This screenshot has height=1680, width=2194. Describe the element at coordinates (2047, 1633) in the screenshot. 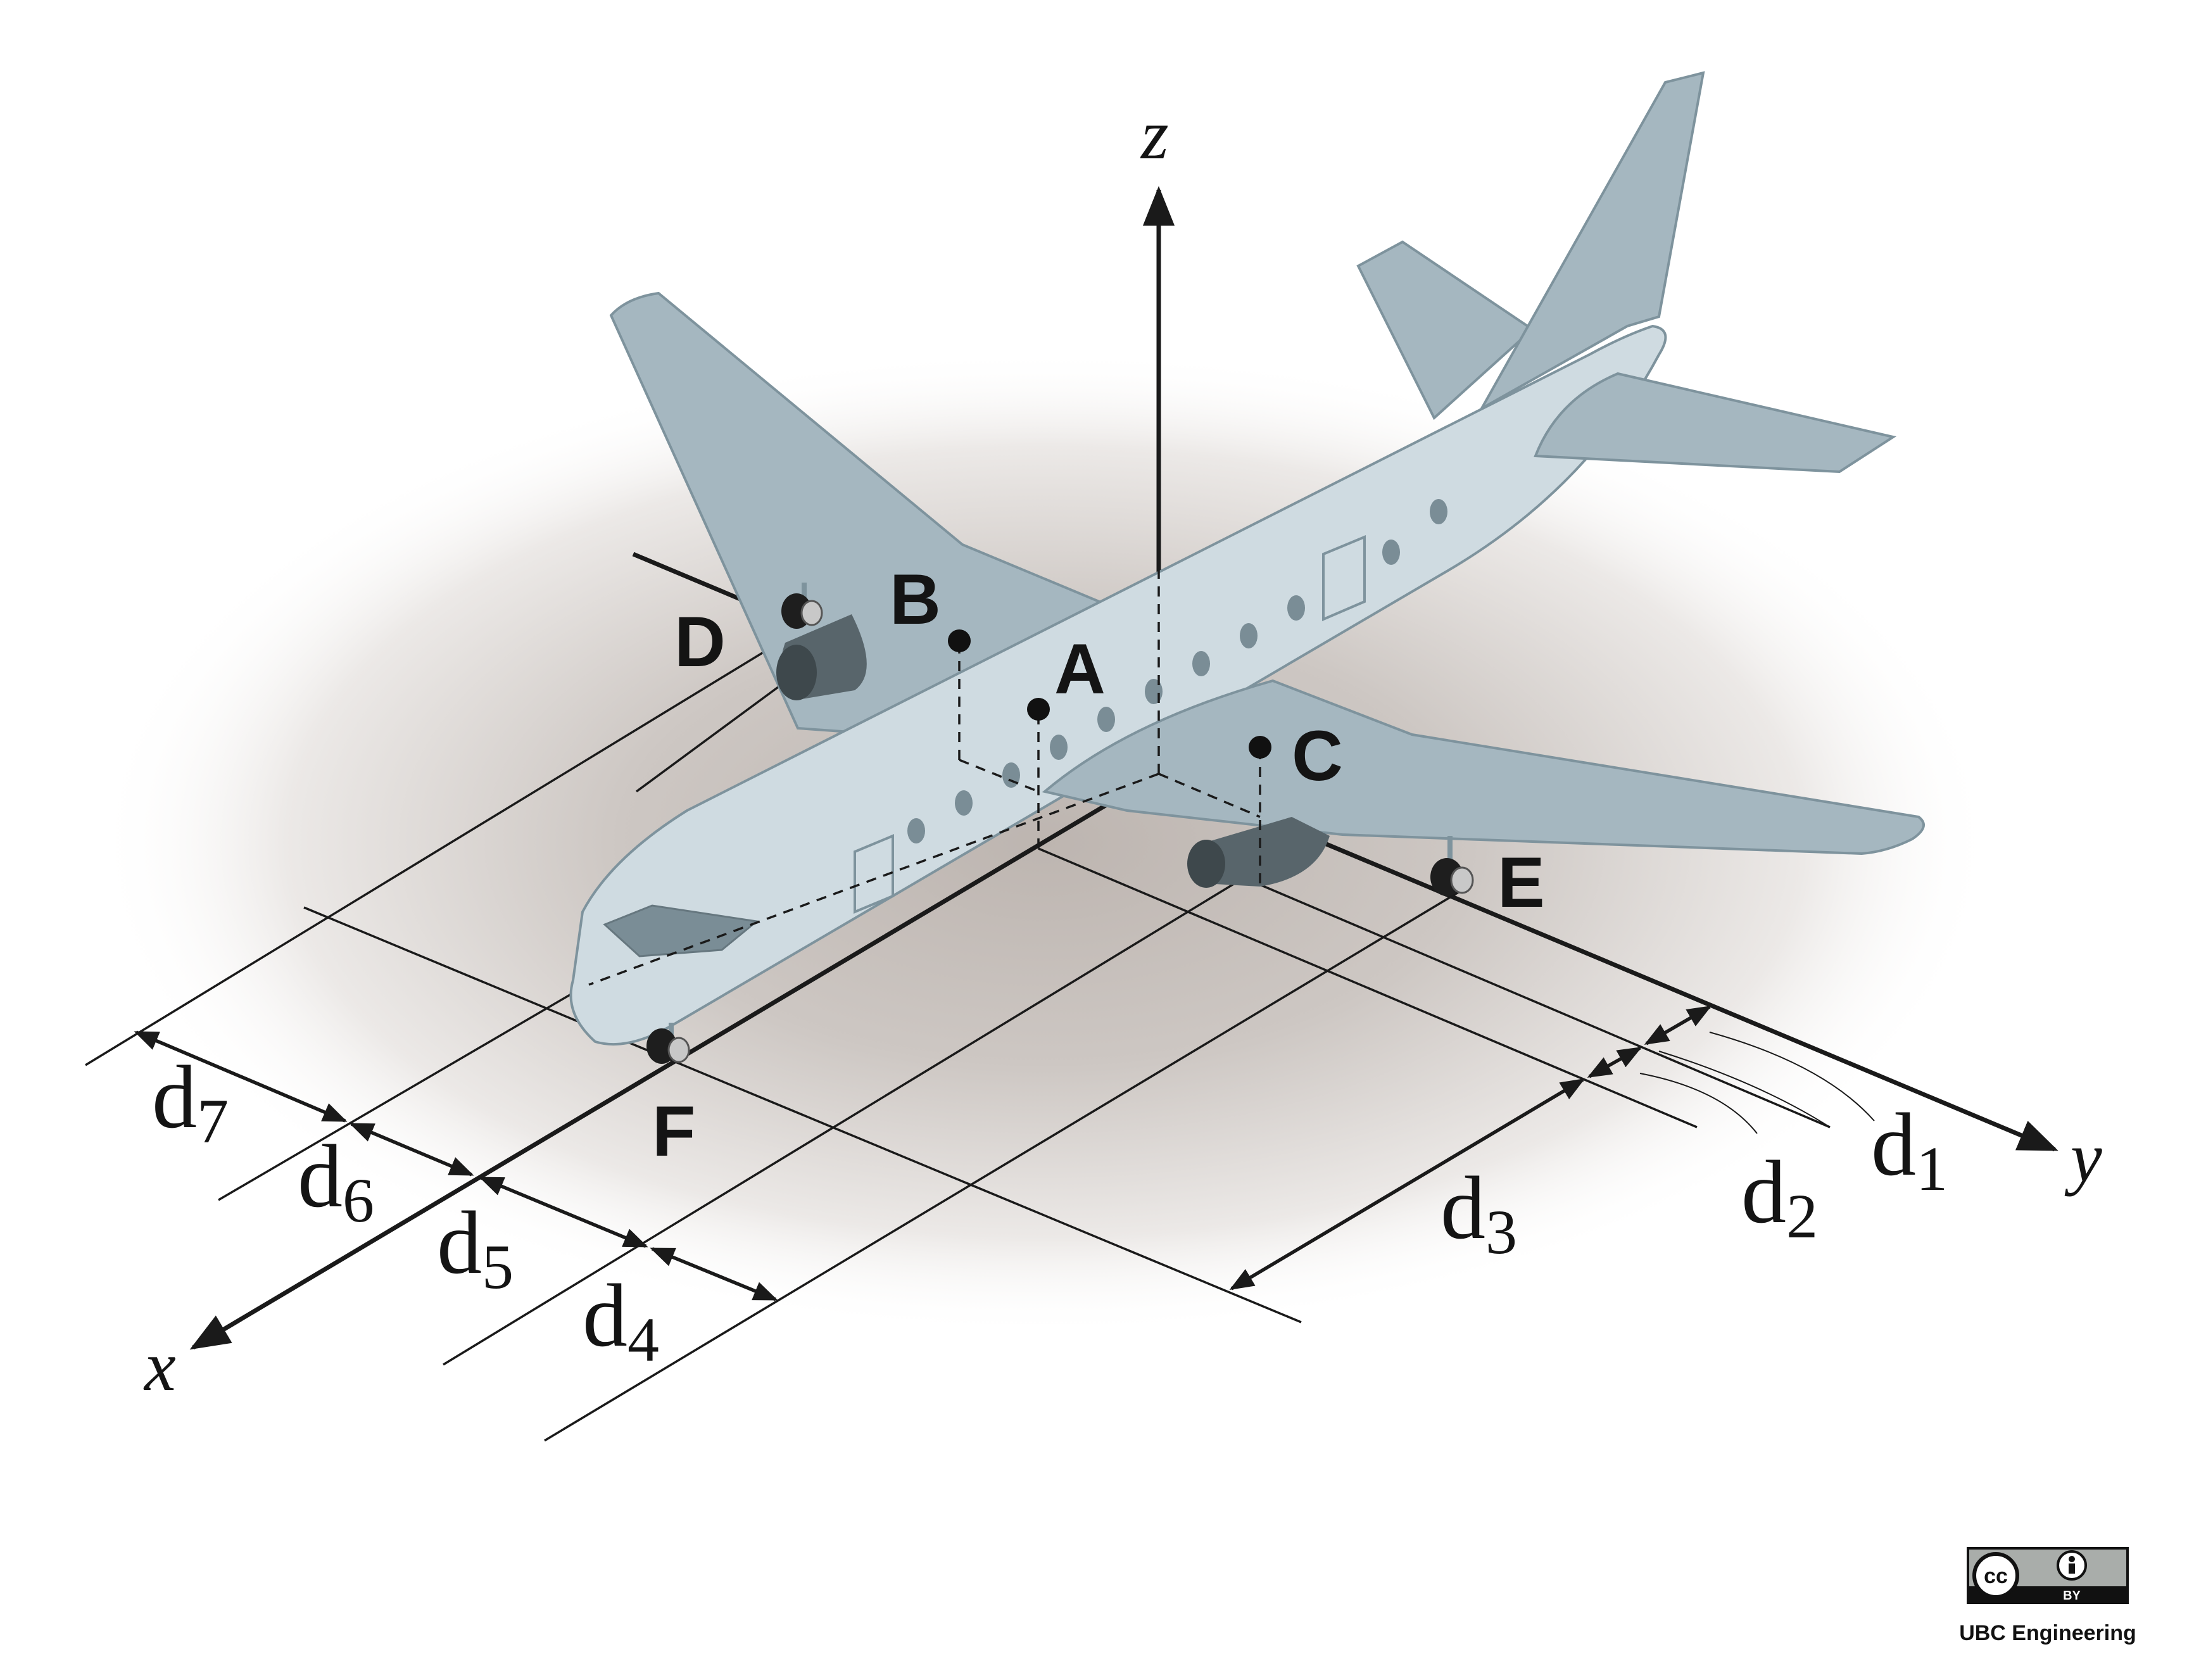

I see `credit-text: UBC Engineering` at that location.